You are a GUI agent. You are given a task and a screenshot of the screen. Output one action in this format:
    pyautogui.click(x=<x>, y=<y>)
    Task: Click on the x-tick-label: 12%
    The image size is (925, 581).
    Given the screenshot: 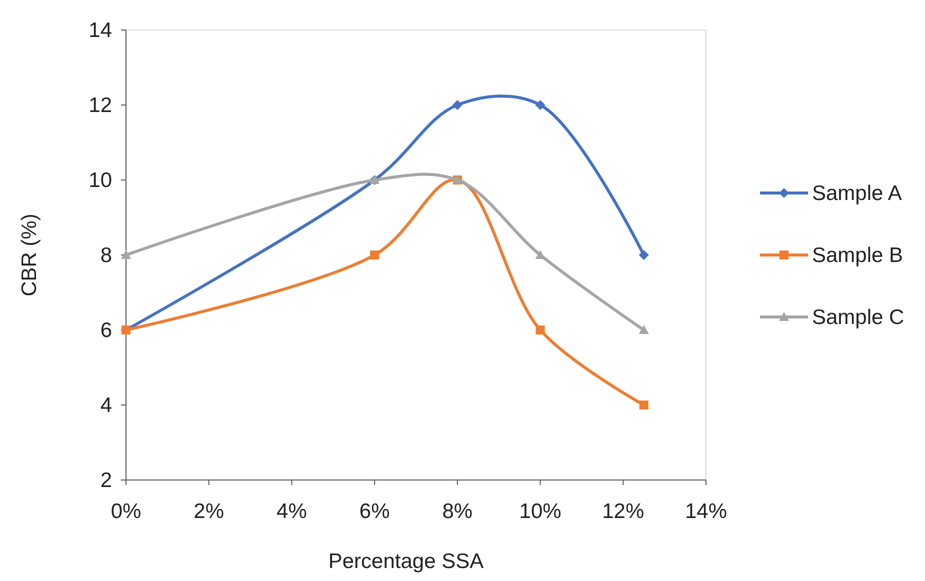 What is the action you would take?
    pyautogui.click(x=623, y=511)
    